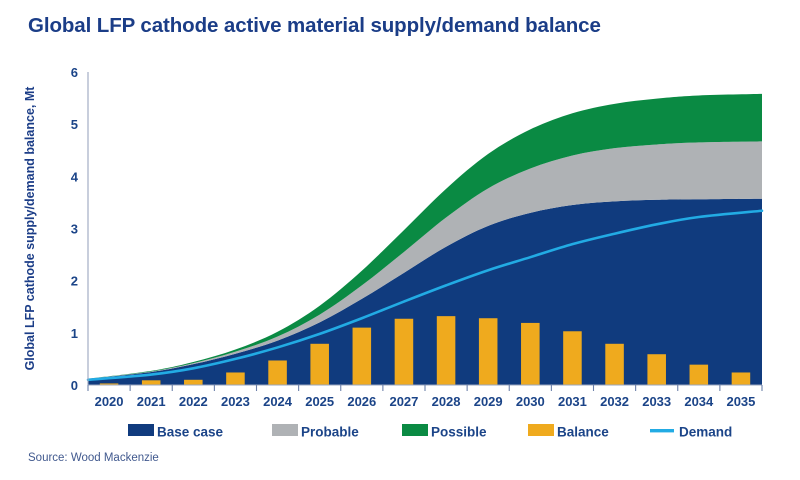  I want to click on legend-item-base-case: Base case, so click(176, 432).